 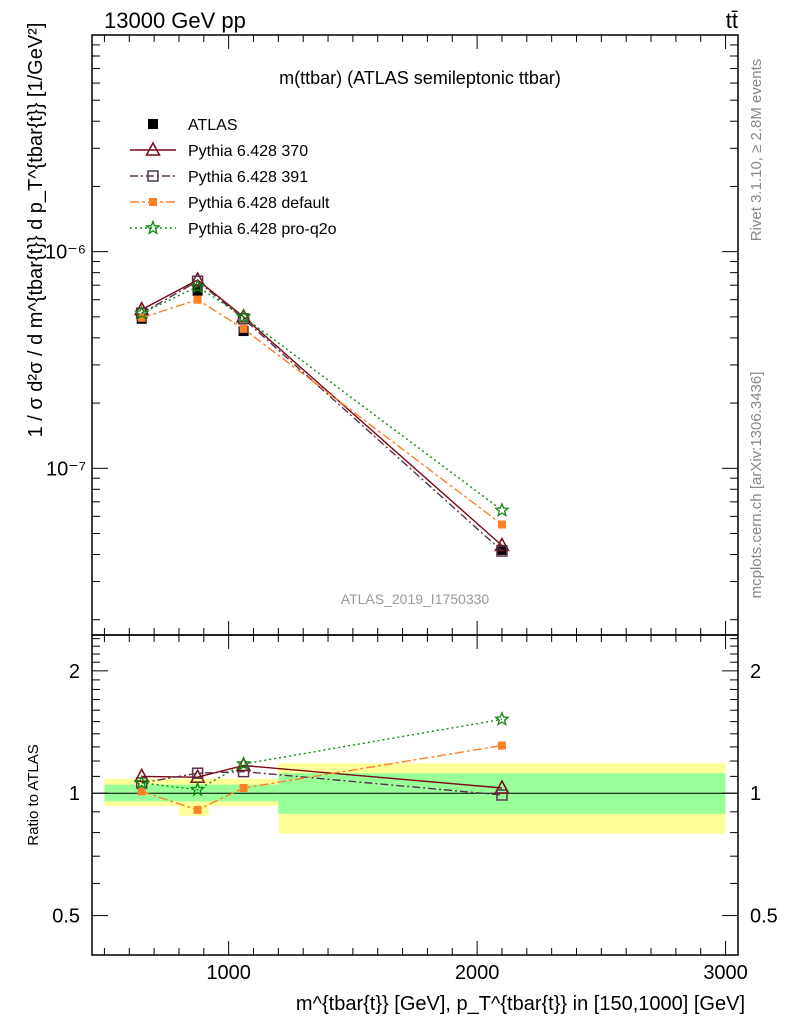 I want to click on curve-pq2o, so click(x=322, y=398).